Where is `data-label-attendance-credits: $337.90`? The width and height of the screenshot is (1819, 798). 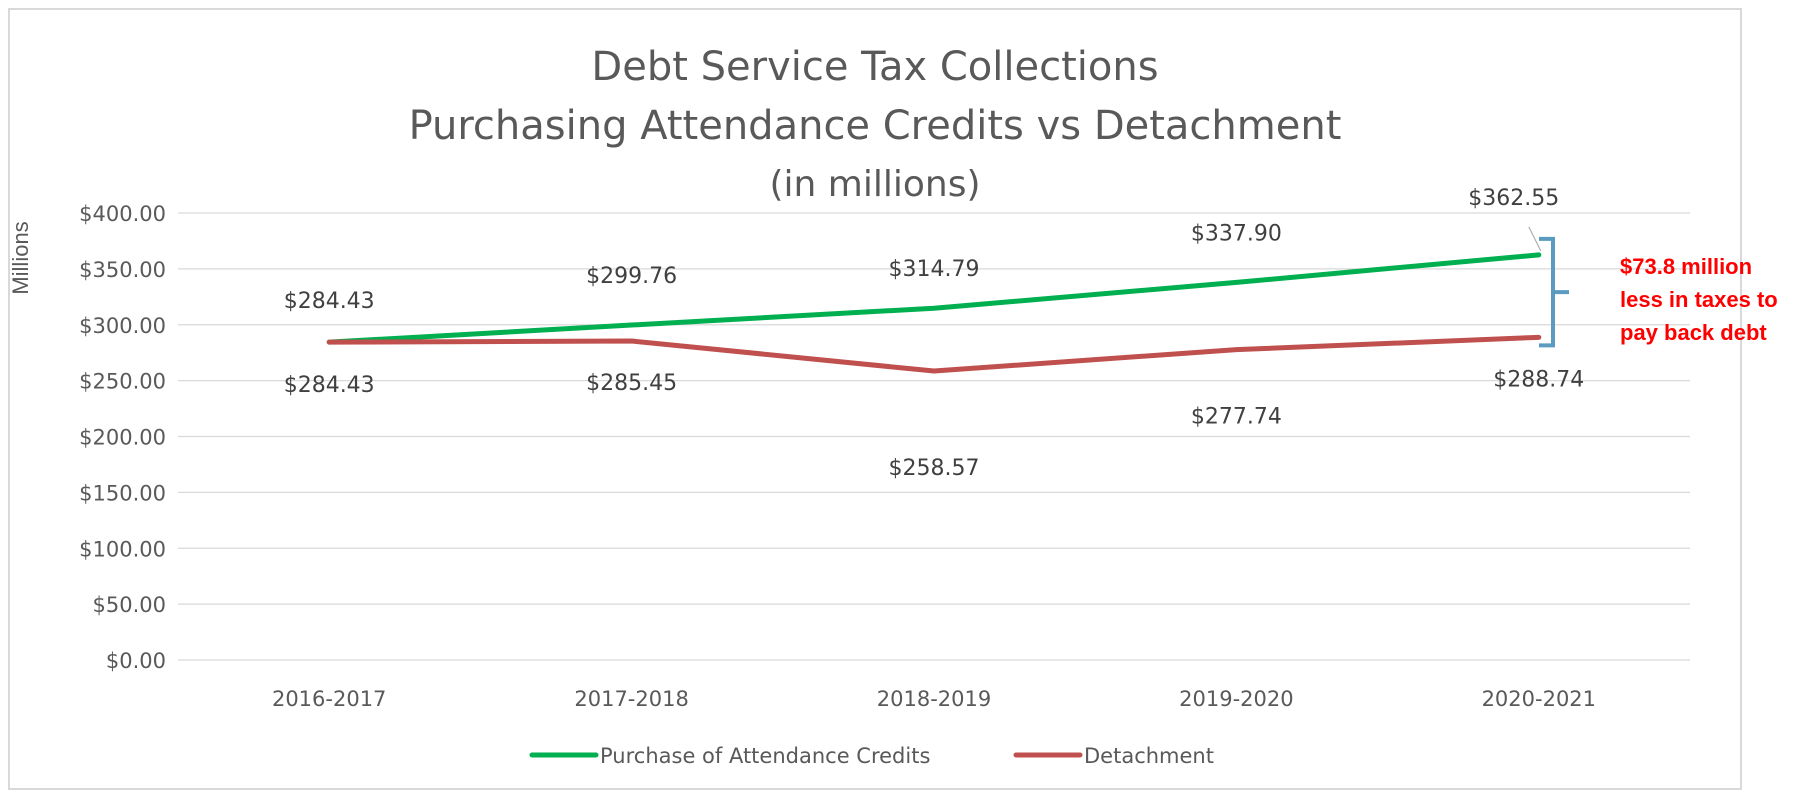
data-label-attendance-credits: $337.90 is located at coordinates (1236, 233).